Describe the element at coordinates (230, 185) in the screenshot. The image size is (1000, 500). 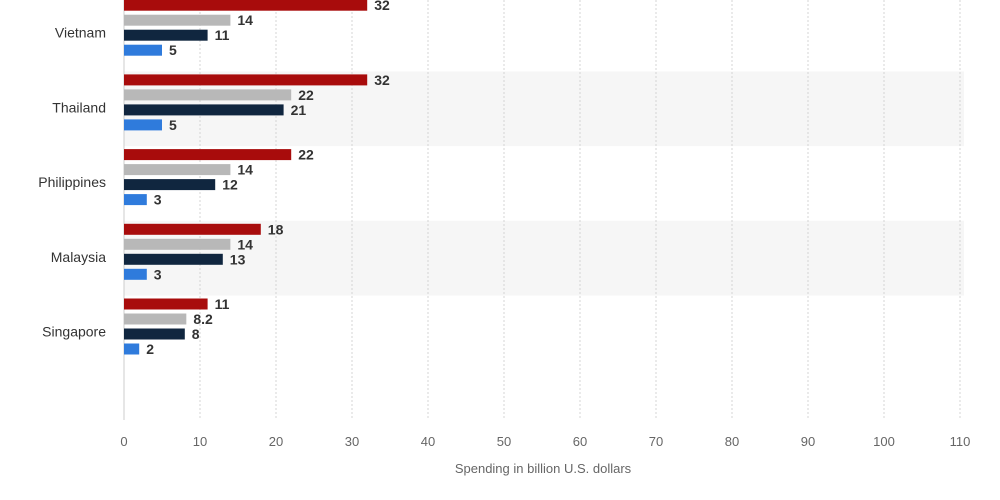
I see `data-label: 12` at that location.